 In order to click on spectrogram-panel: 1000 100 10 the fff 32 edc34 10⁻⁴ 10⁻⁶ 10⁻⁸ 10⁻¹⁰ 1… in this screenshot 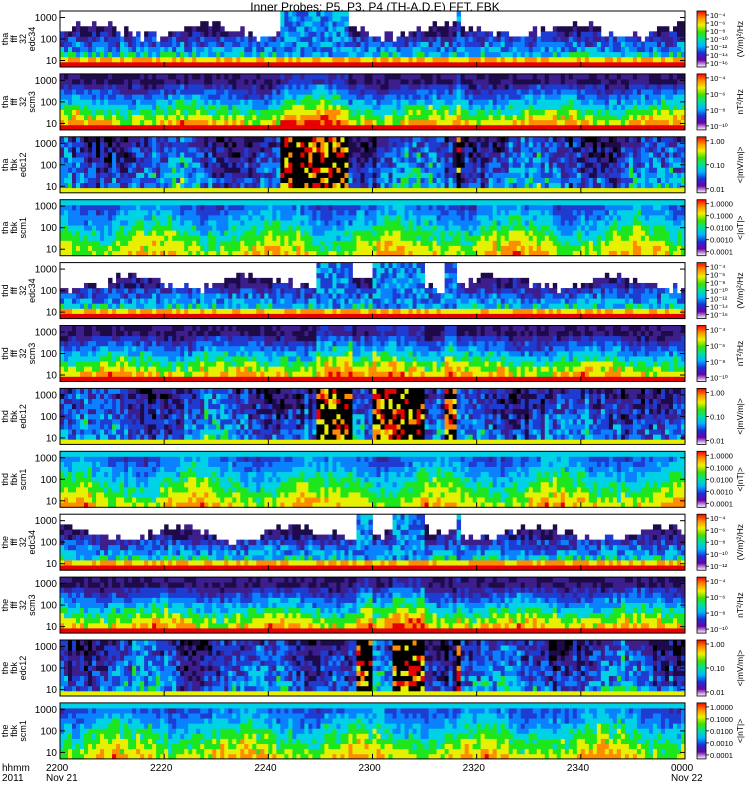, I will do `click(372, 542)`.